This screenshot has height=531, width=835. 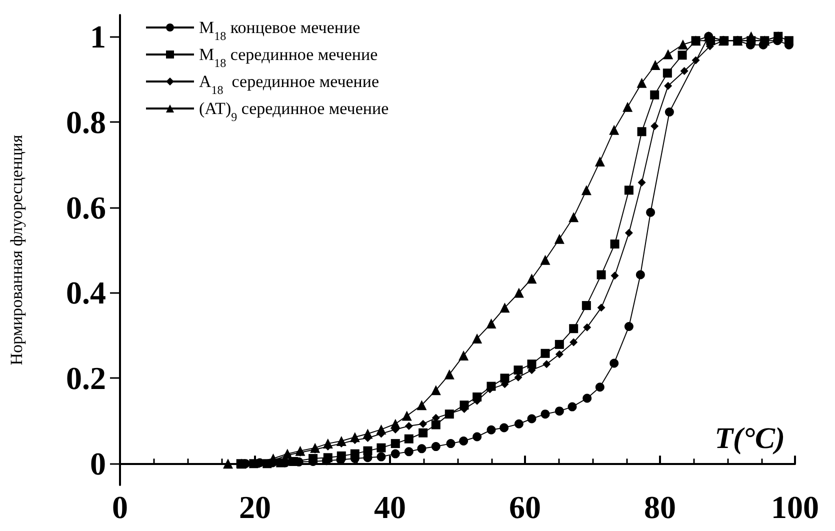 I want to click on x-tick-label: 100, so click(x=795, y=507).